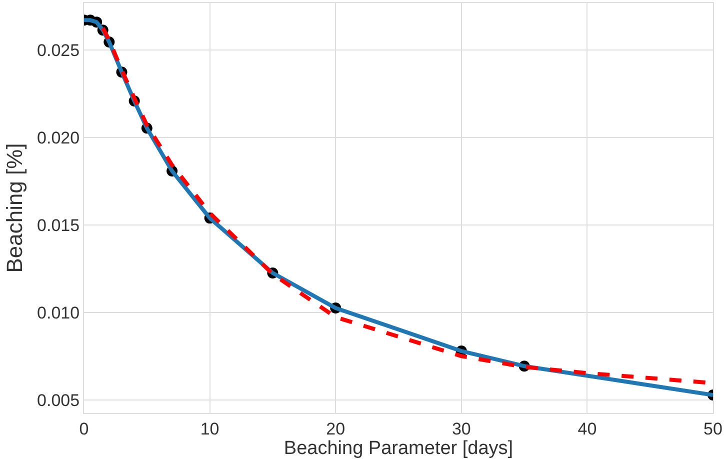 The width and height of the screenshot is (726, 459). I want to click on y-tick-label: 0.020, so click(58, 138).